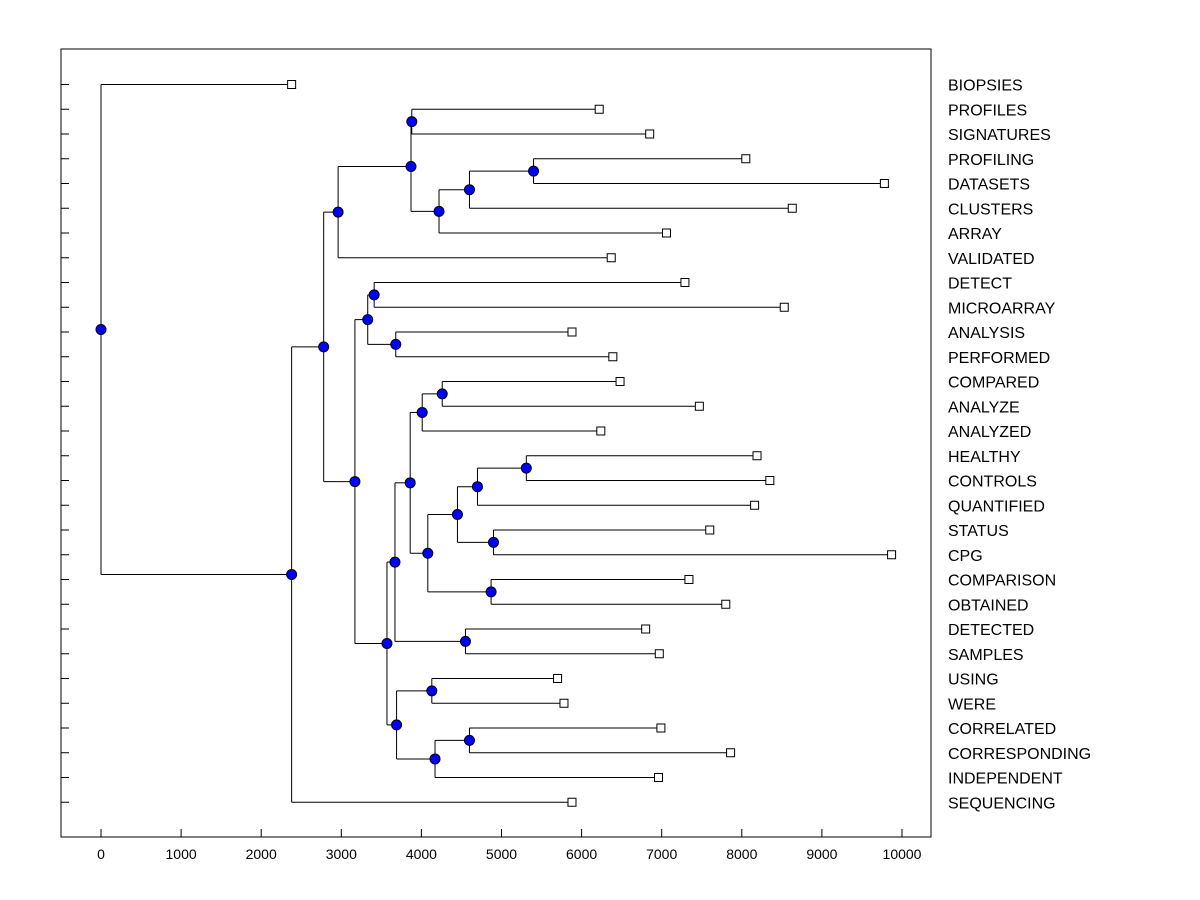  I want to click on leaf-marker-were, so click(564, 703).